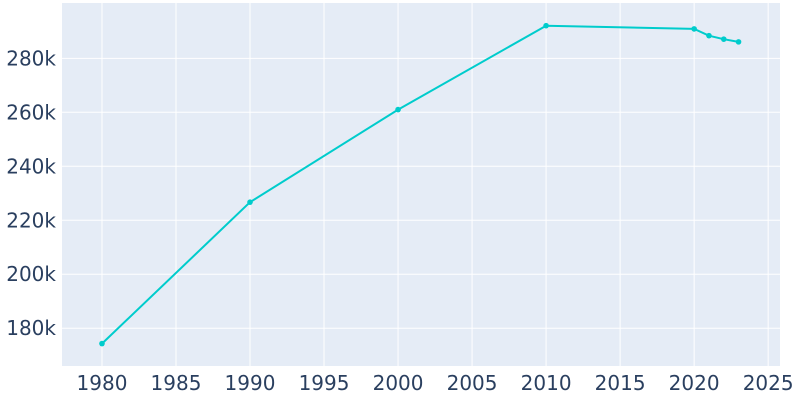 This screenshot has width=800, height=400. Describe the element at coordinates (31, 328) in the screenshot. I see `y-tick-label: 180k` at that location.